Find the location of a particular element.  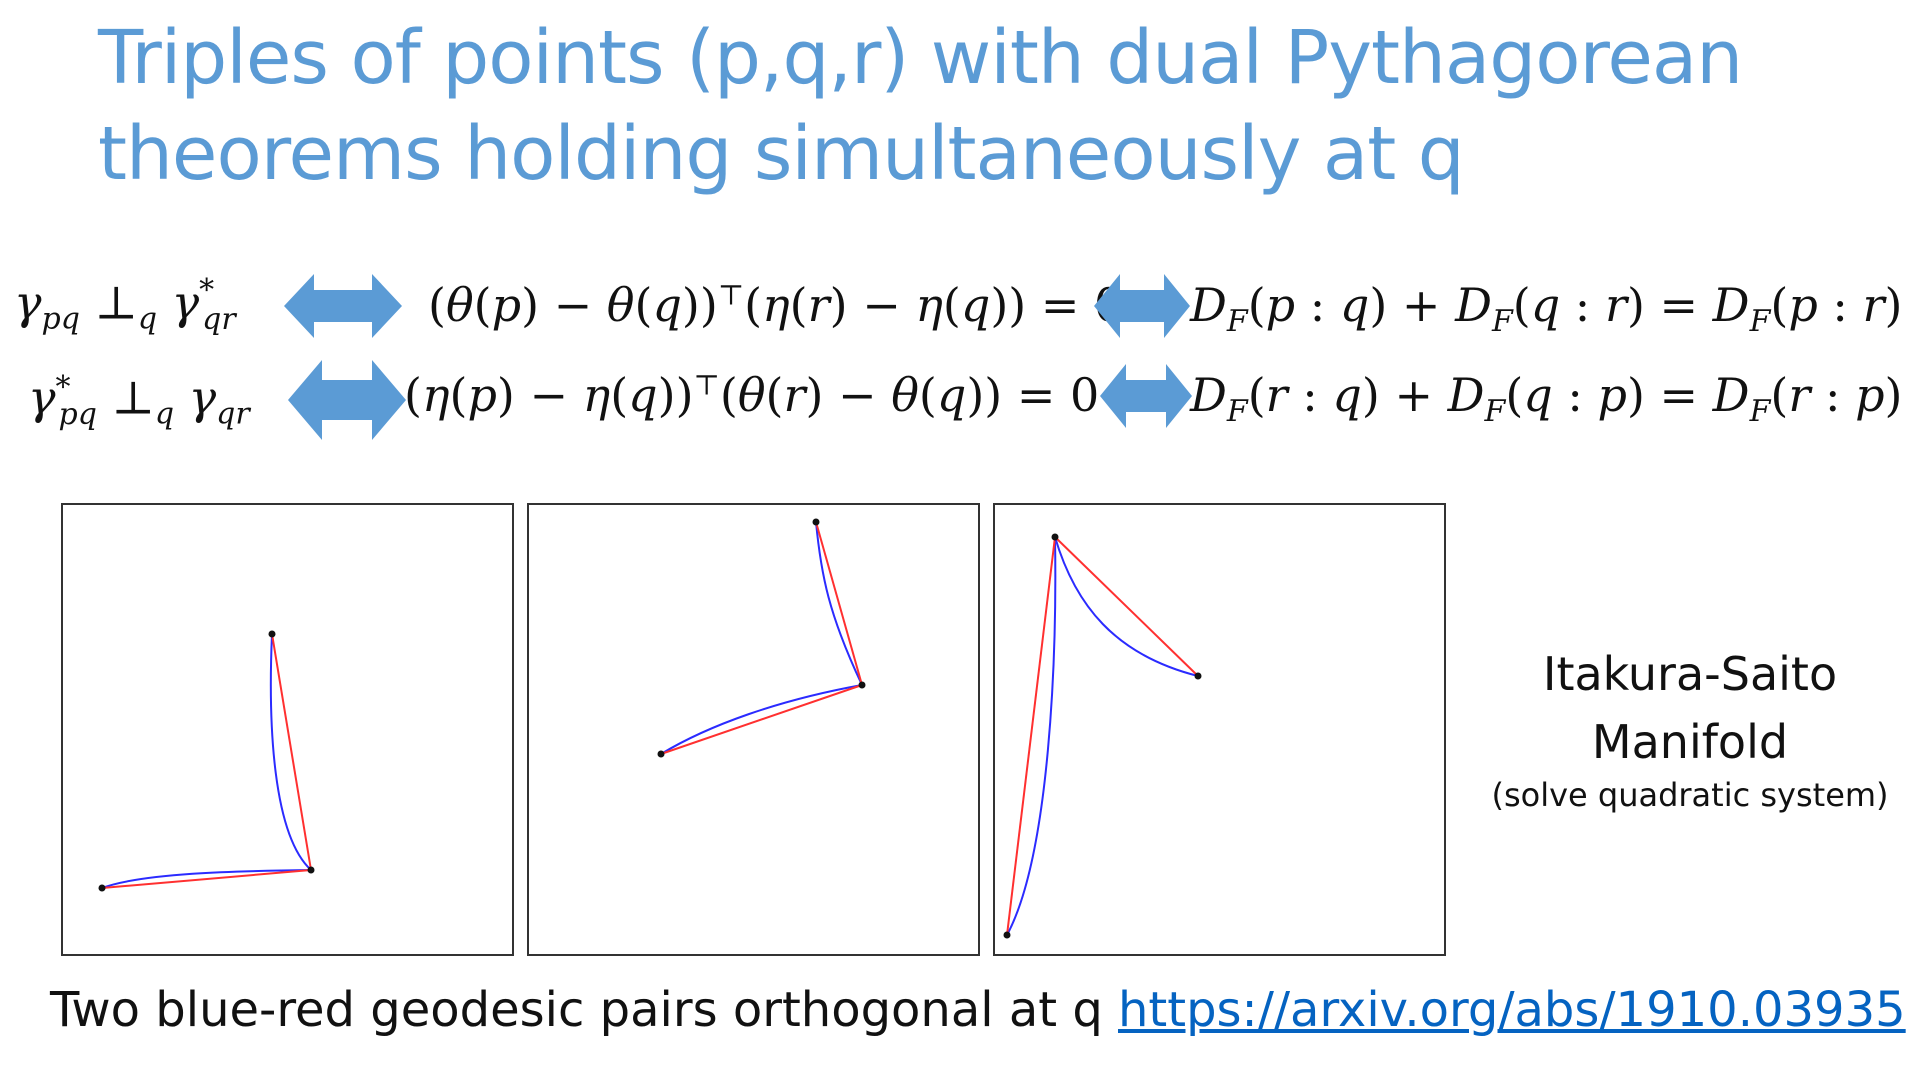

manifold-label: Itakura-Saito Manifold is located at coordinates (1690, 708).